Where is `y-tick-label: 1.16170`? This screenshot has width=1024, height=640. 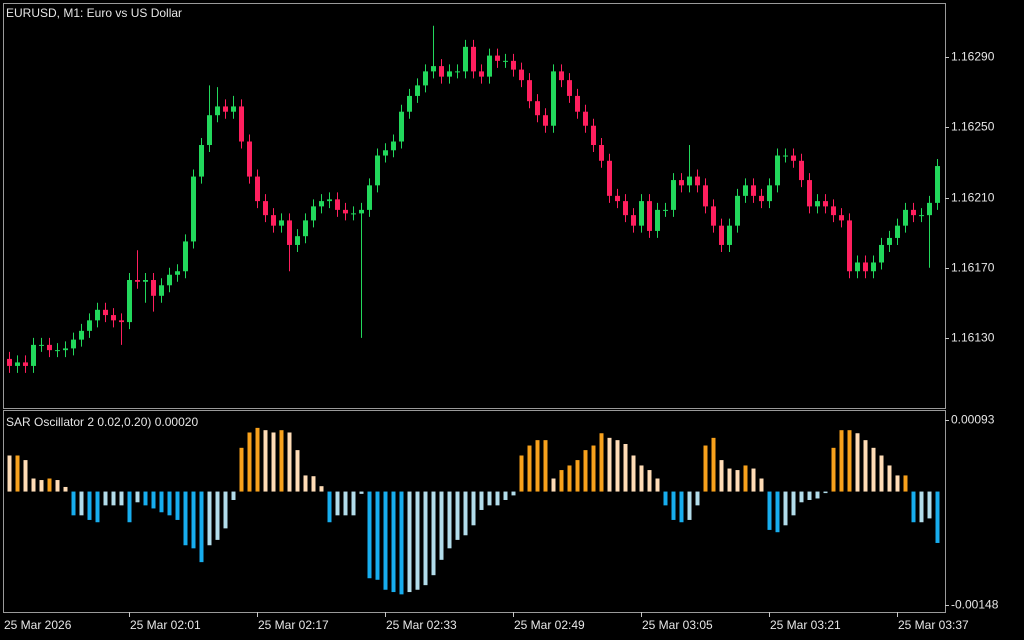
y-tick-label: 1.16170 is located at coordinates (973, 268).